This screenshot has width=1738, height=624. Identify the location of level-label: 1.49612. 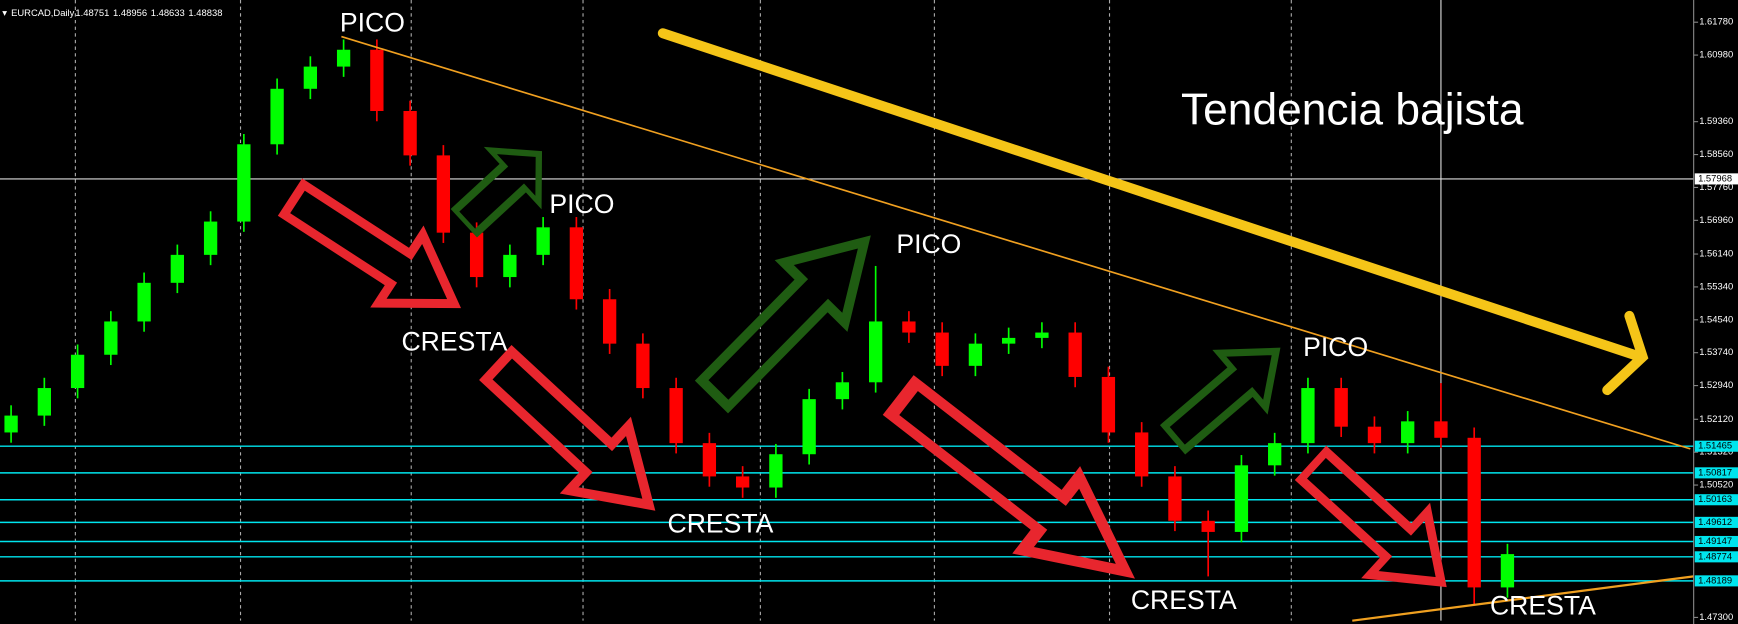
(1715, 521).